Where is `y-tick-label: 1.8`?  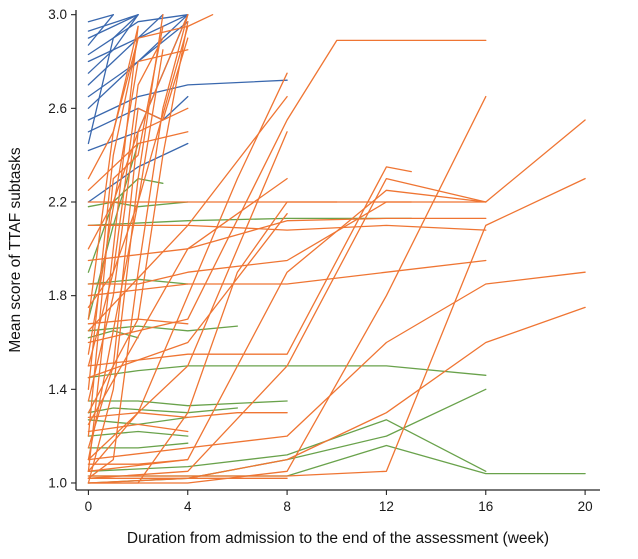 y-tick-label: 1.8 is located at coordinates (57, 295).